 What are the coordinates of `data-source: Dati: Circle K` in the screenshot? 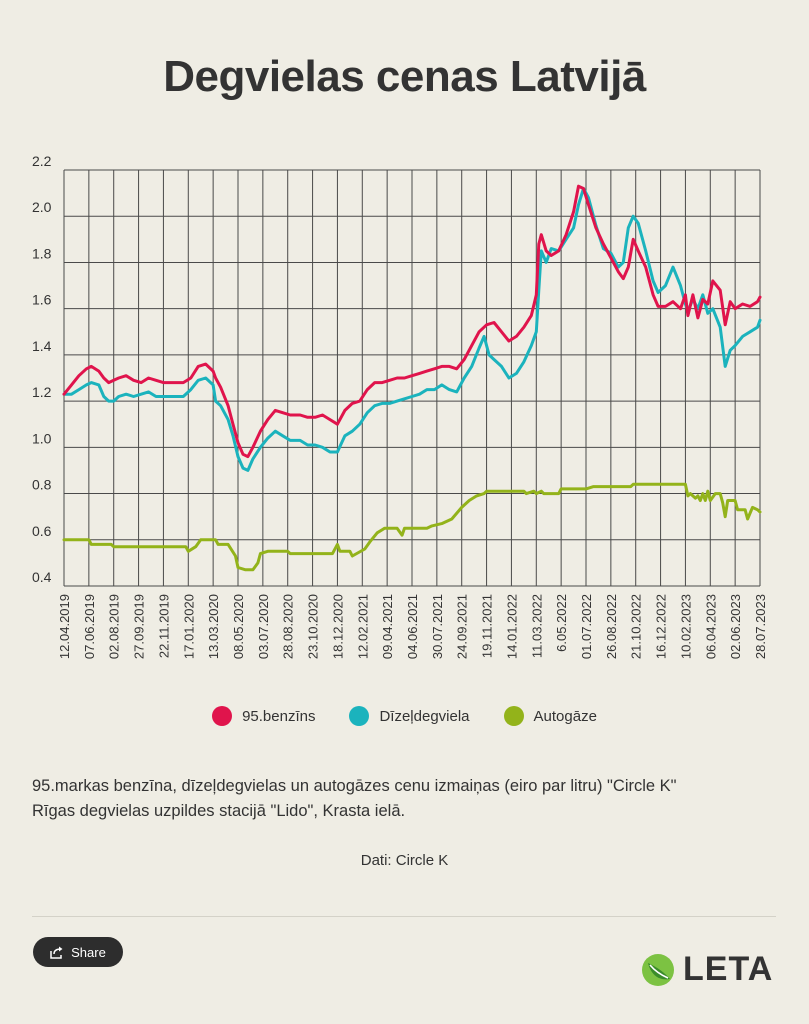 It's located at (404, 860).